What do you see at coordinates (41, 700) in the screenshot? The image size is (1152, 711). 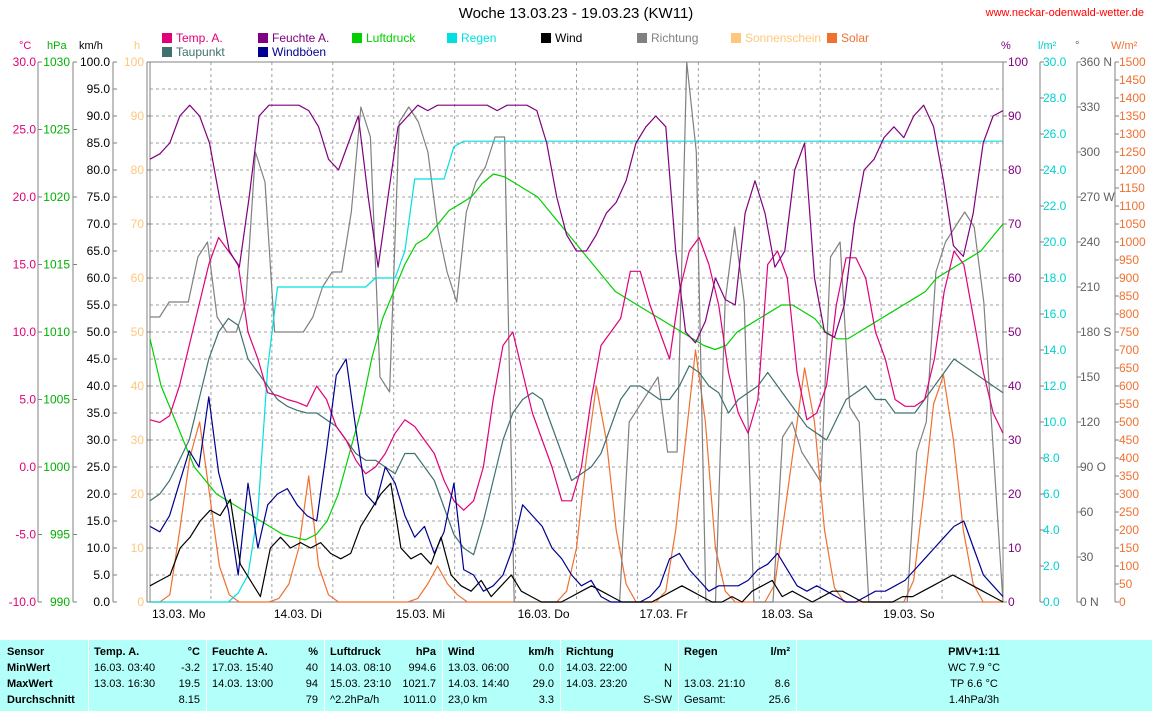 I see `row-label-avg: Durchschnitt` at bounding box center [41, 700].